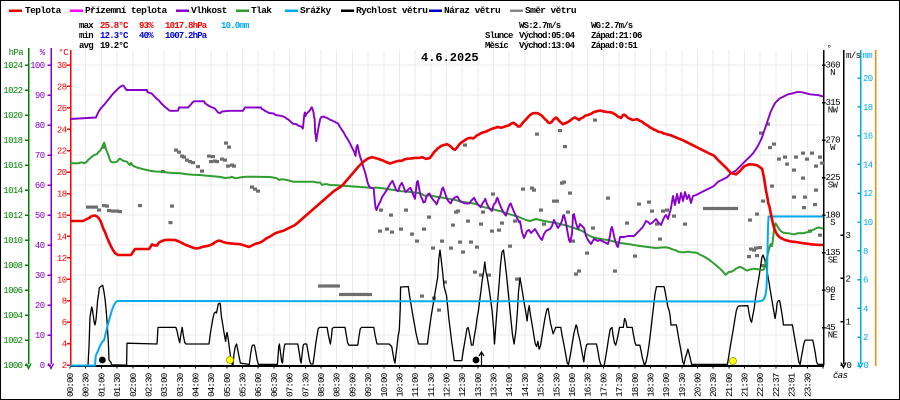  Describe the element at coordinates (12, 66) in the screenshot. I see `svg-text: 1024` at that location.